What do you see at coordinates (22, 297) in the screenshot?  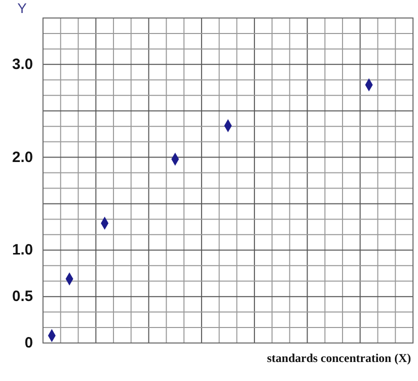 I see `y-tick-label: 0.5` at bounding box center [22, 297].